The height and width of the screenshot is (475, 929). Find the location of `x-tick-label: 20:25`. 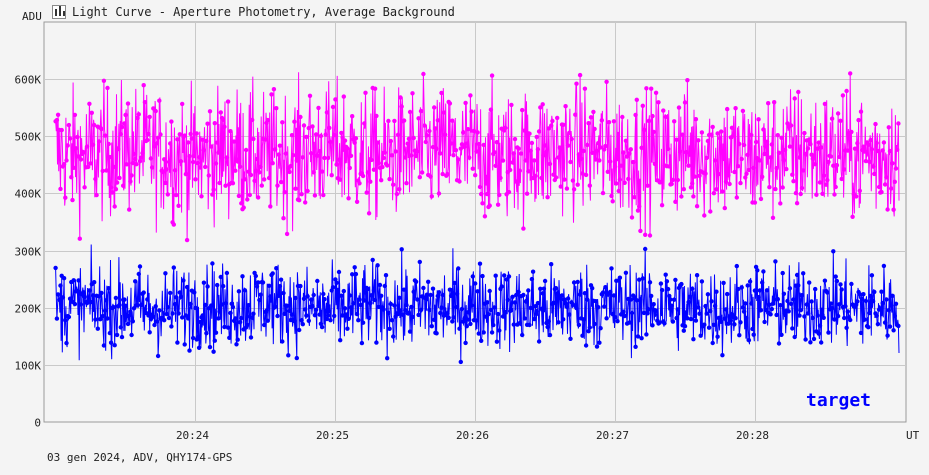

x-tick-label: 20:25 is located at coordinates (332, 435).